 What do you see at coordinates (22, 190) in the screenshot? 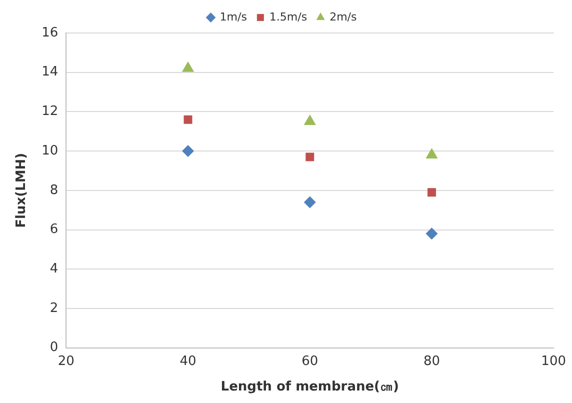
I see `y-axis-title: Flux(LMH)` at bounding box center [22, 190].